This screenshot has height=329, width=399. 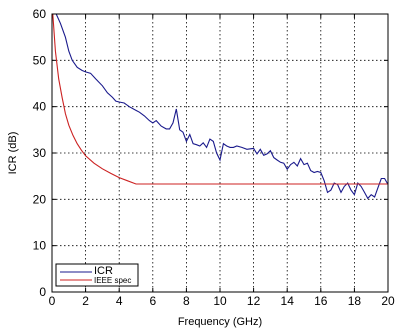 I want to click on y-tick-label: 60, so click(x=40, y=14).